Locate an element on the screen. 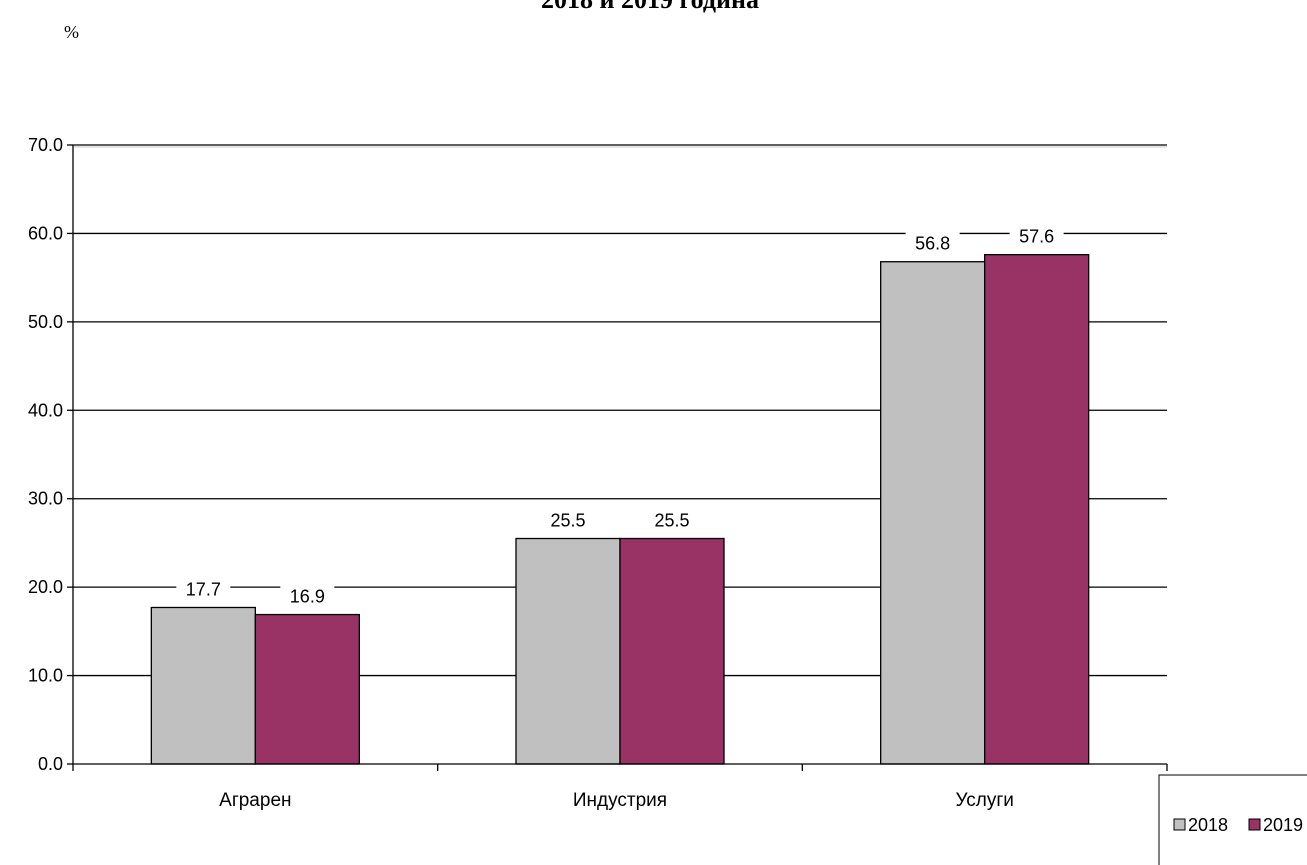 This screenshot has height=865, width=1307. legend-swatch-2018 is located at coordinates (1179, 824).